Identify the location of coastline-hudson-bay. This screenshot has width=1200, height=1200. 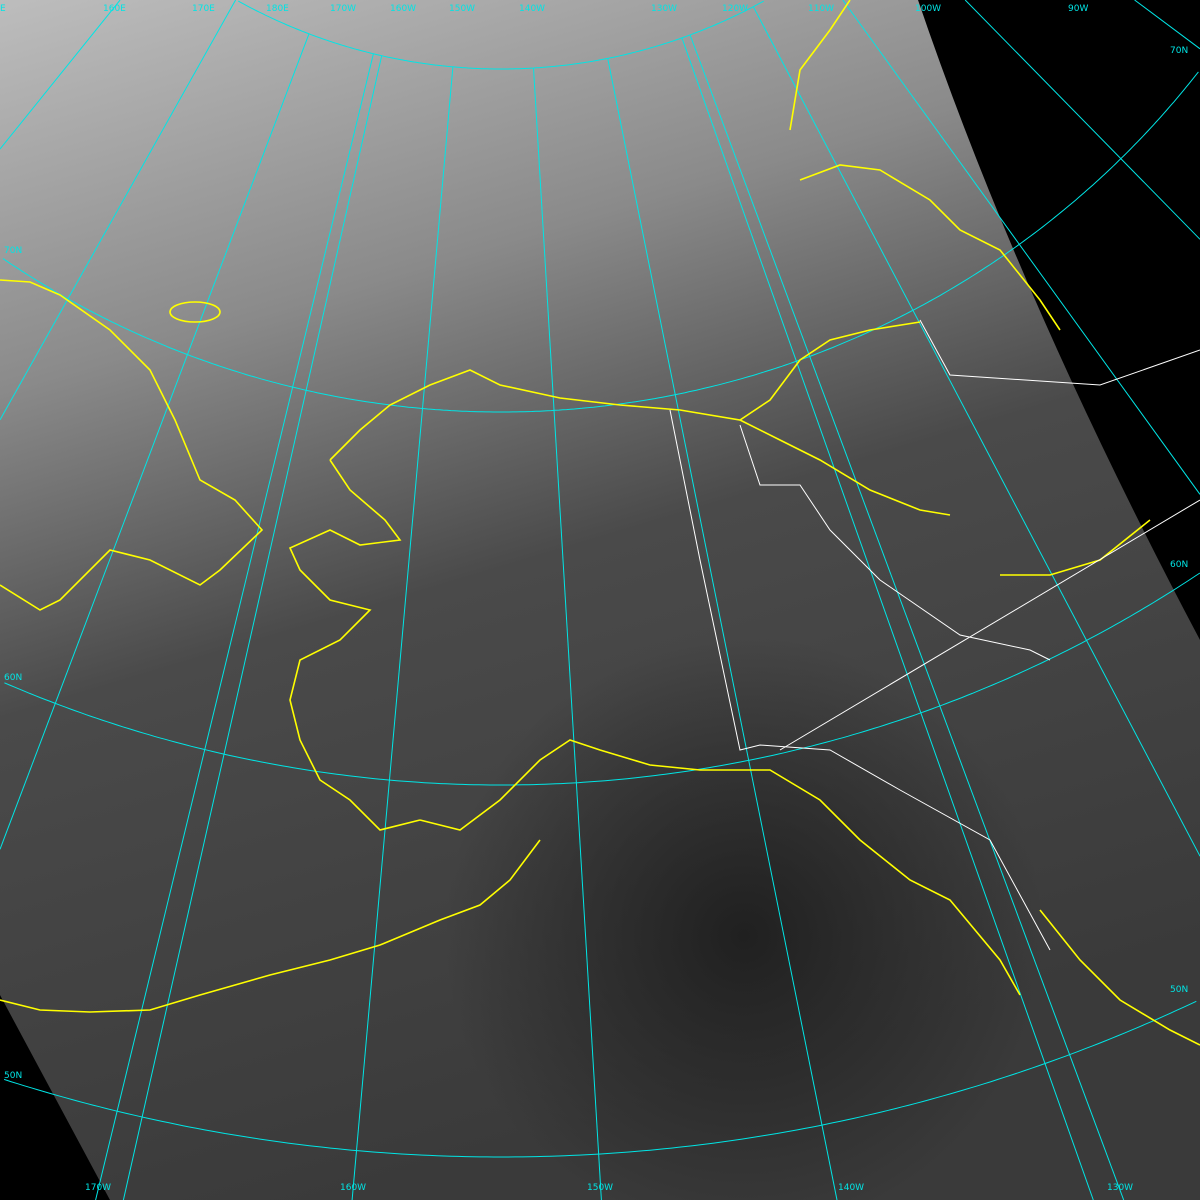
(1075, 547).